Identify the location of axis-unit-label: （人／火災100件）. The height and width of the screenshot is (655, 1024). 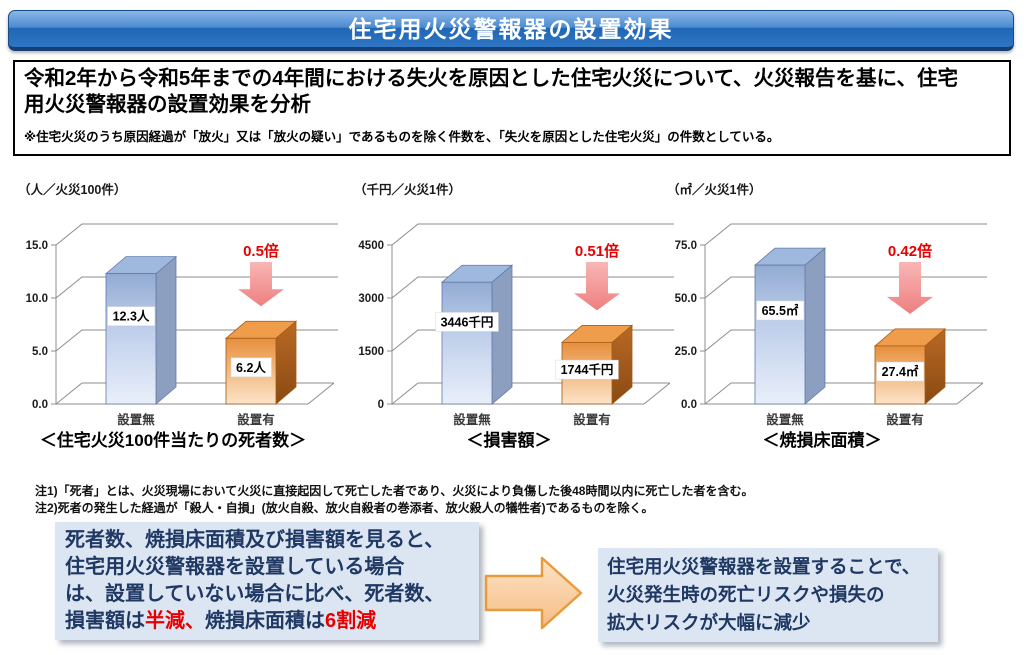
(72, 189).